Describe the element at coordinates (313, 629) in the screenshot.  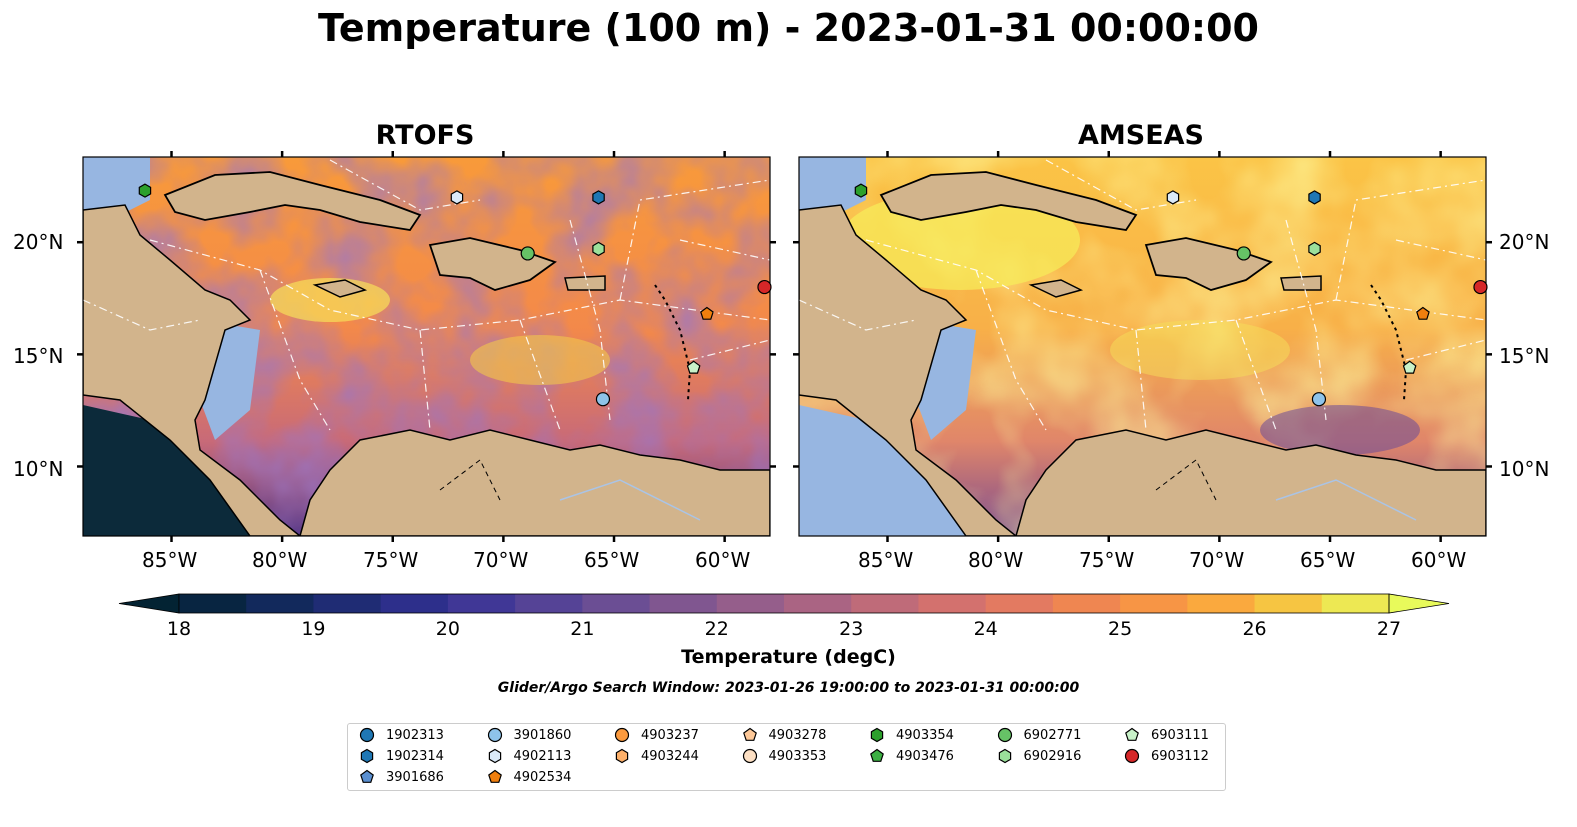
I see `colorbar-tick-label: 19` at that location.